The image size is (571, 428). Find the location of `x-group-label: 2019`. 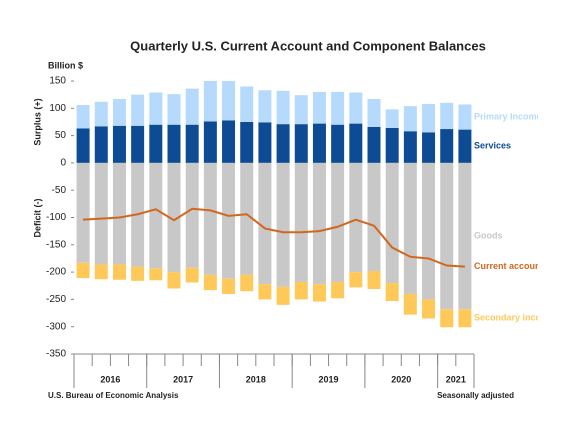

x-group-label: 2019 is located at coordinates (329, 379).